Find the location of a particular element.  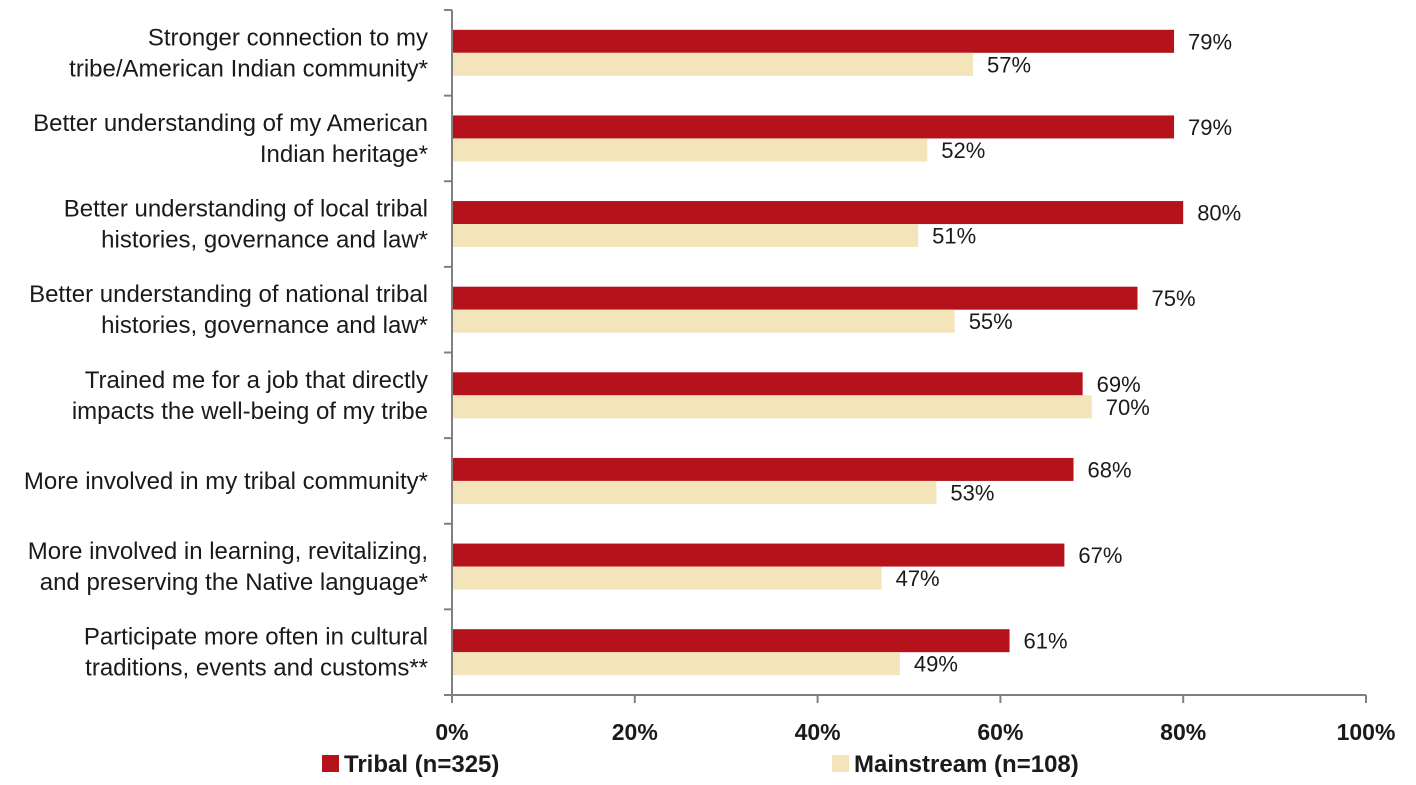

category-label: Better understanding of my American is located at coordinates (230, 123).